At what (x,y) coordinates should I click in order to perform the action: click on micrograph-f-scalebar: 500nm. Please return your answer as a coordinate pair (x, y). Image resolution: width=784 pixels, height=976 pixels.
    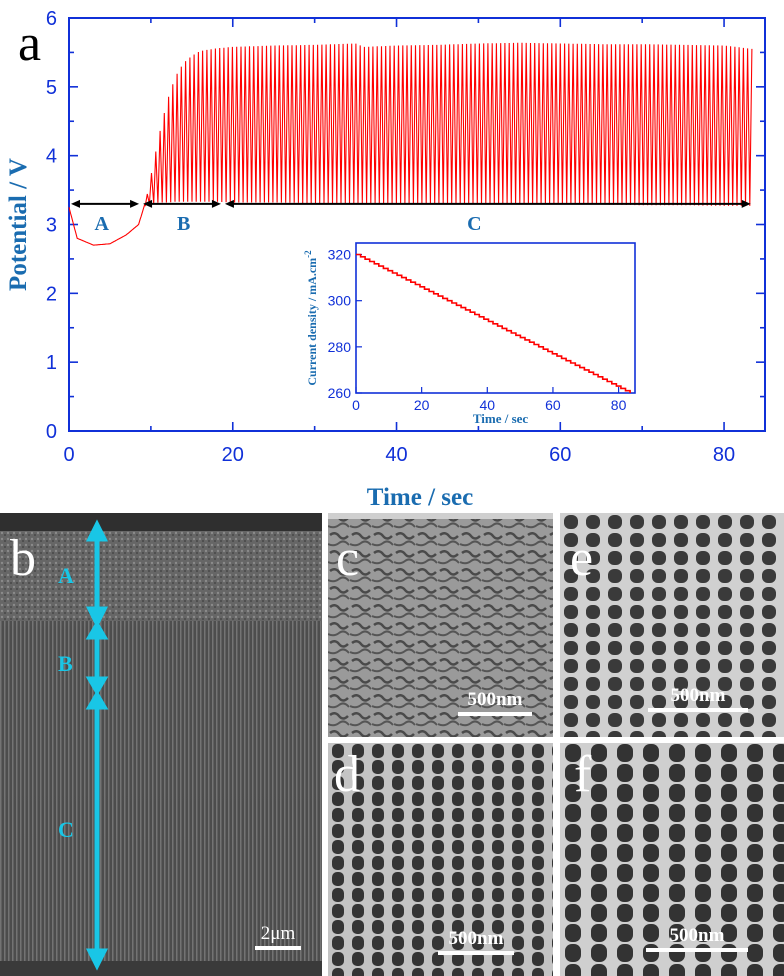
    Looking at the image, I should click on (697, 938).